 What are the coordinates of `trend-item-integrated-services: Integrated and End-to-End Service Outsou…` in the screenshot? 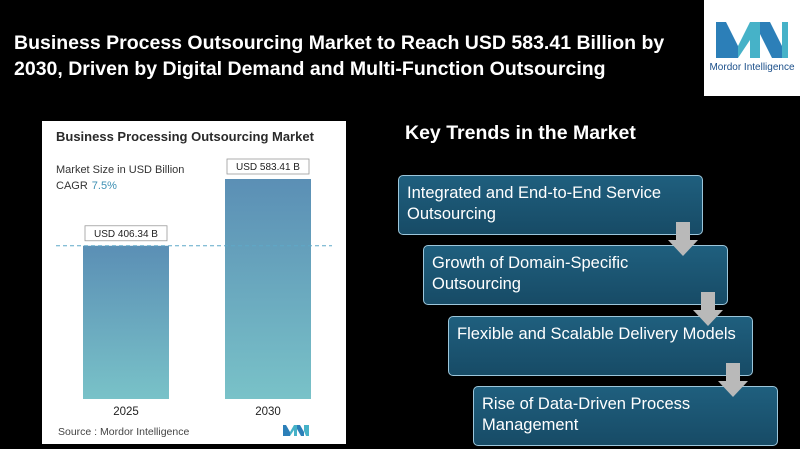 It's located at (550, 205).